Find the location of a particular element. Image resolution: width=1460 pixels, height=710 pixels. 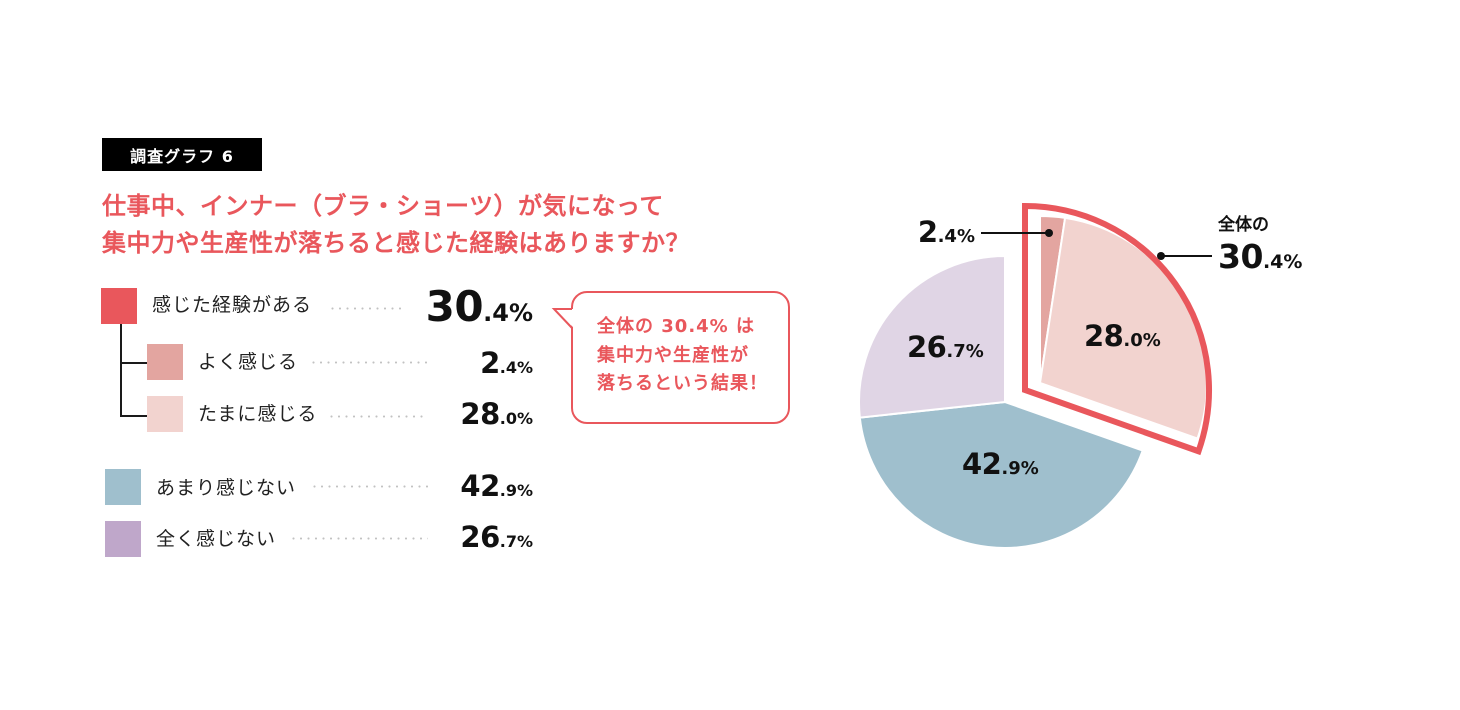

legend-value-never: 26 .7% is located at coordinates (496, 537).